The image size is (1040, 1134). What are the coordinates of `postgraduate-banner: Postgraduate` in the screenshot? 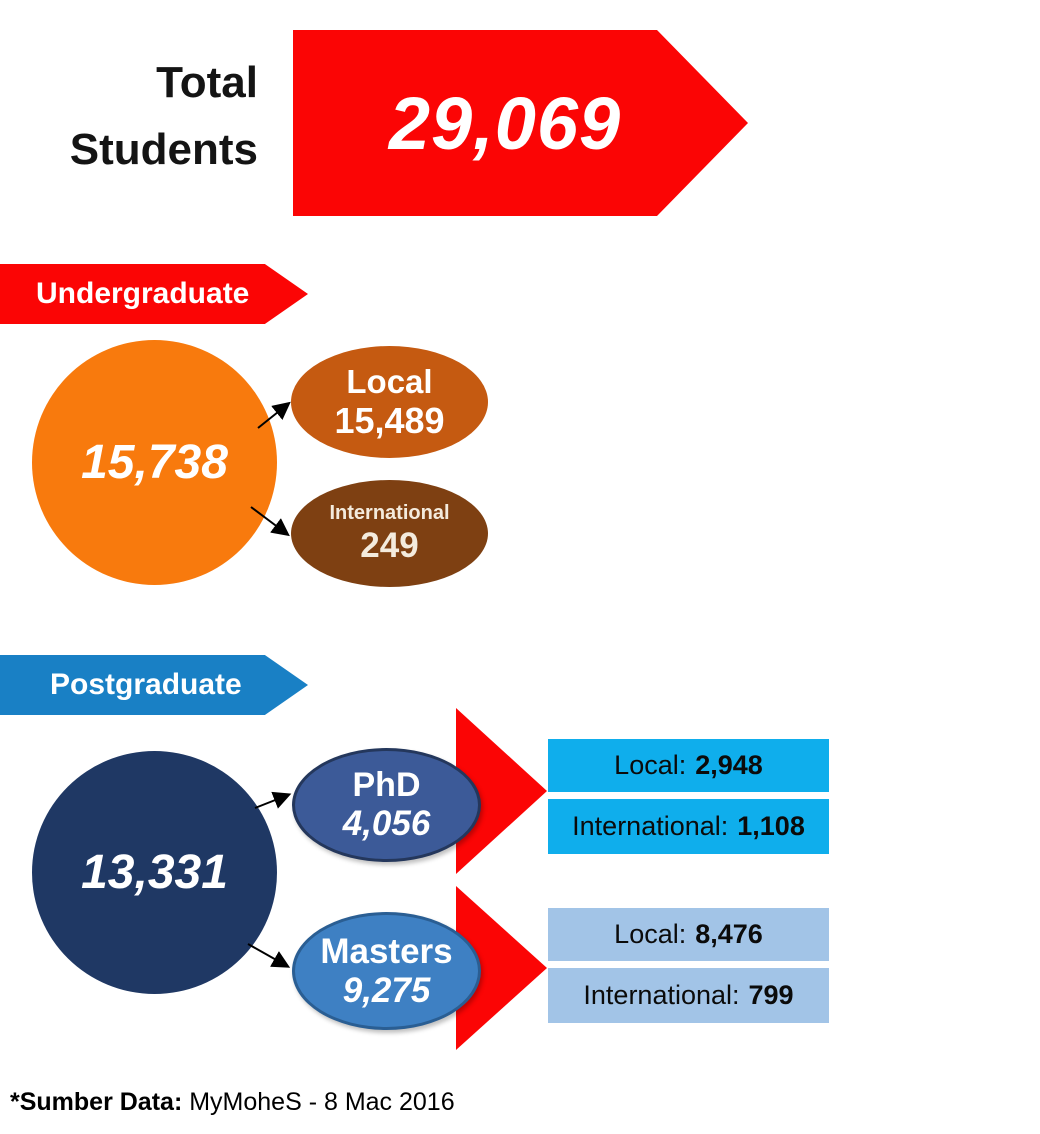 It's located at (154, 685).